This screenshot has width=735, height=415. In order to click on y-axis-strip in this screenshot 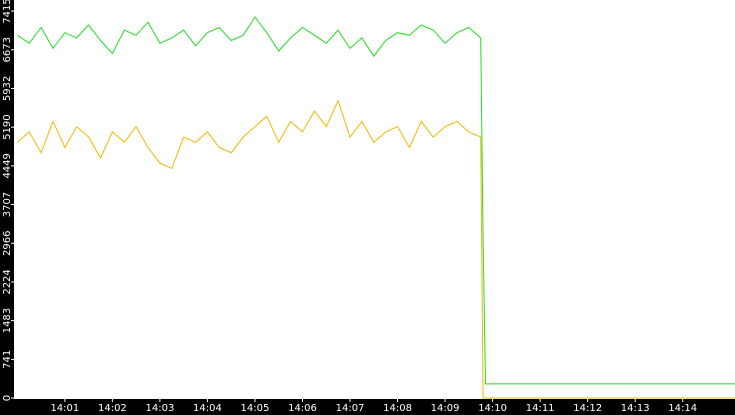, I will do `click(7, 207)`.